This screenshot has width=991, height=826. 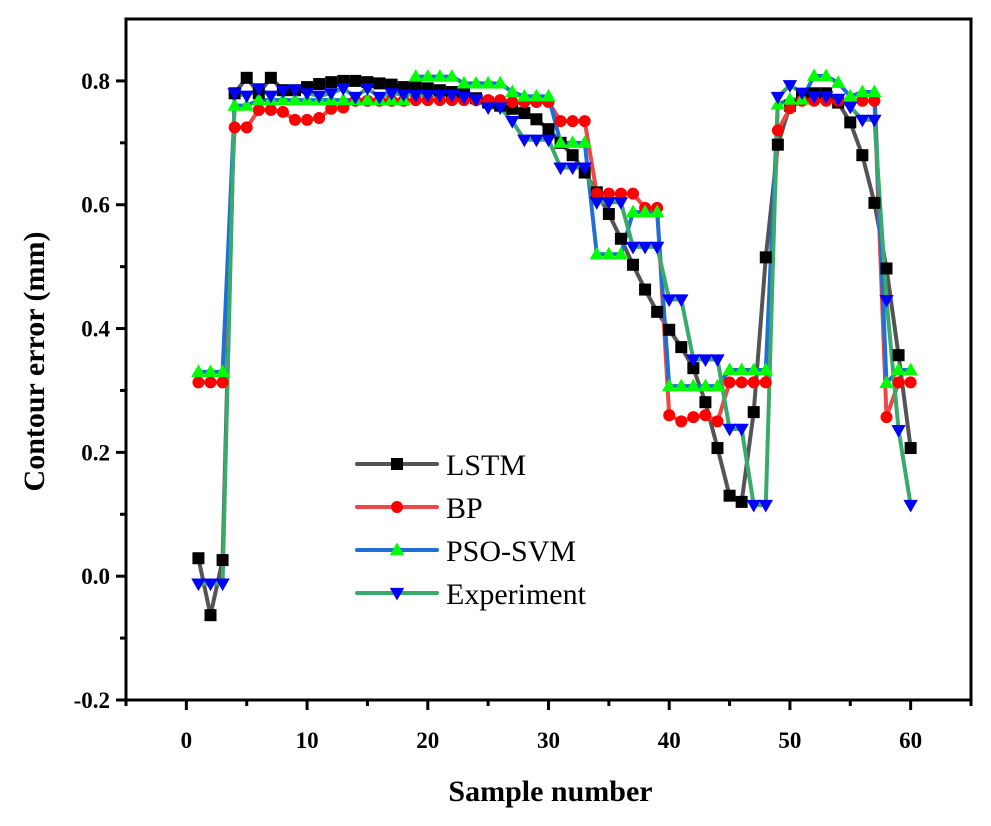 I want to click on legend-item-experiment: Experiment, so click(x=471, y=594).